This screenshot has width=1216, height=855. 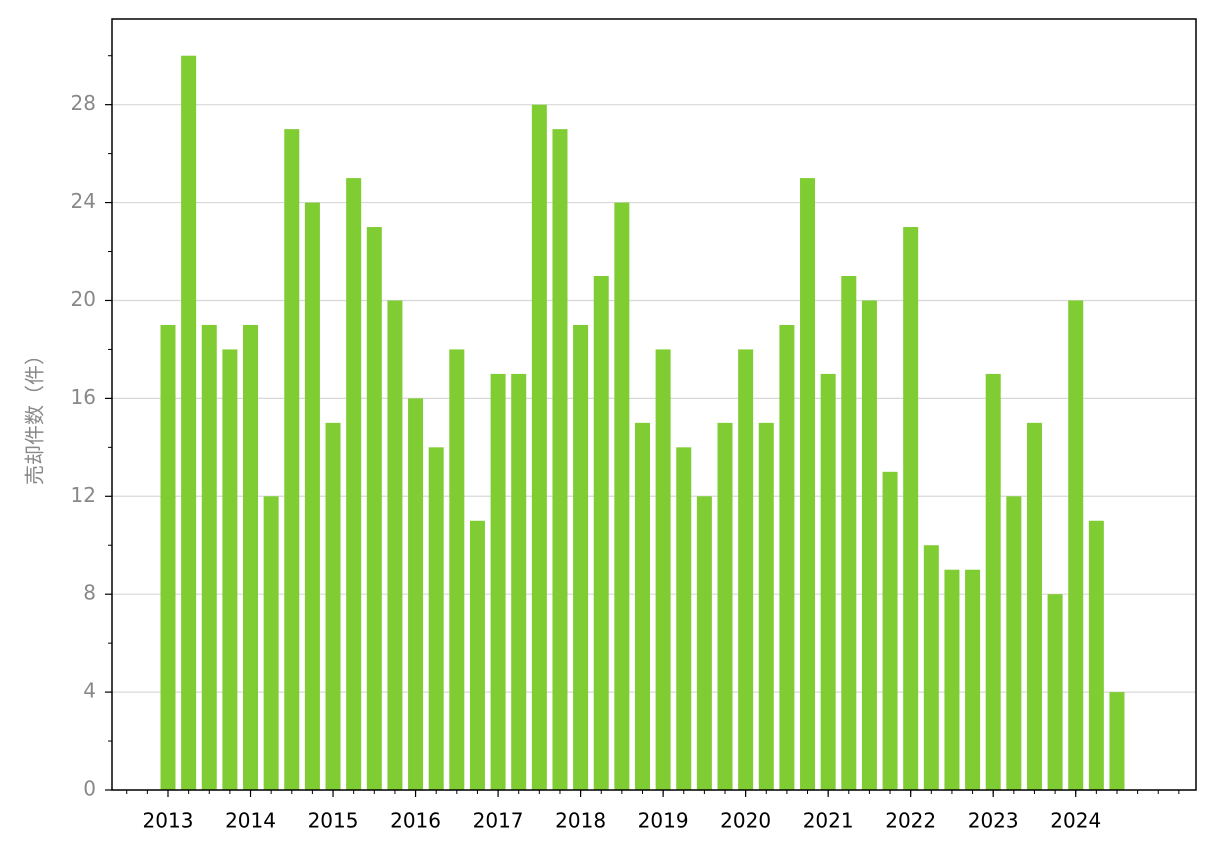 I want to click on x-tick-label: 2018, so click(x=580, y=821).